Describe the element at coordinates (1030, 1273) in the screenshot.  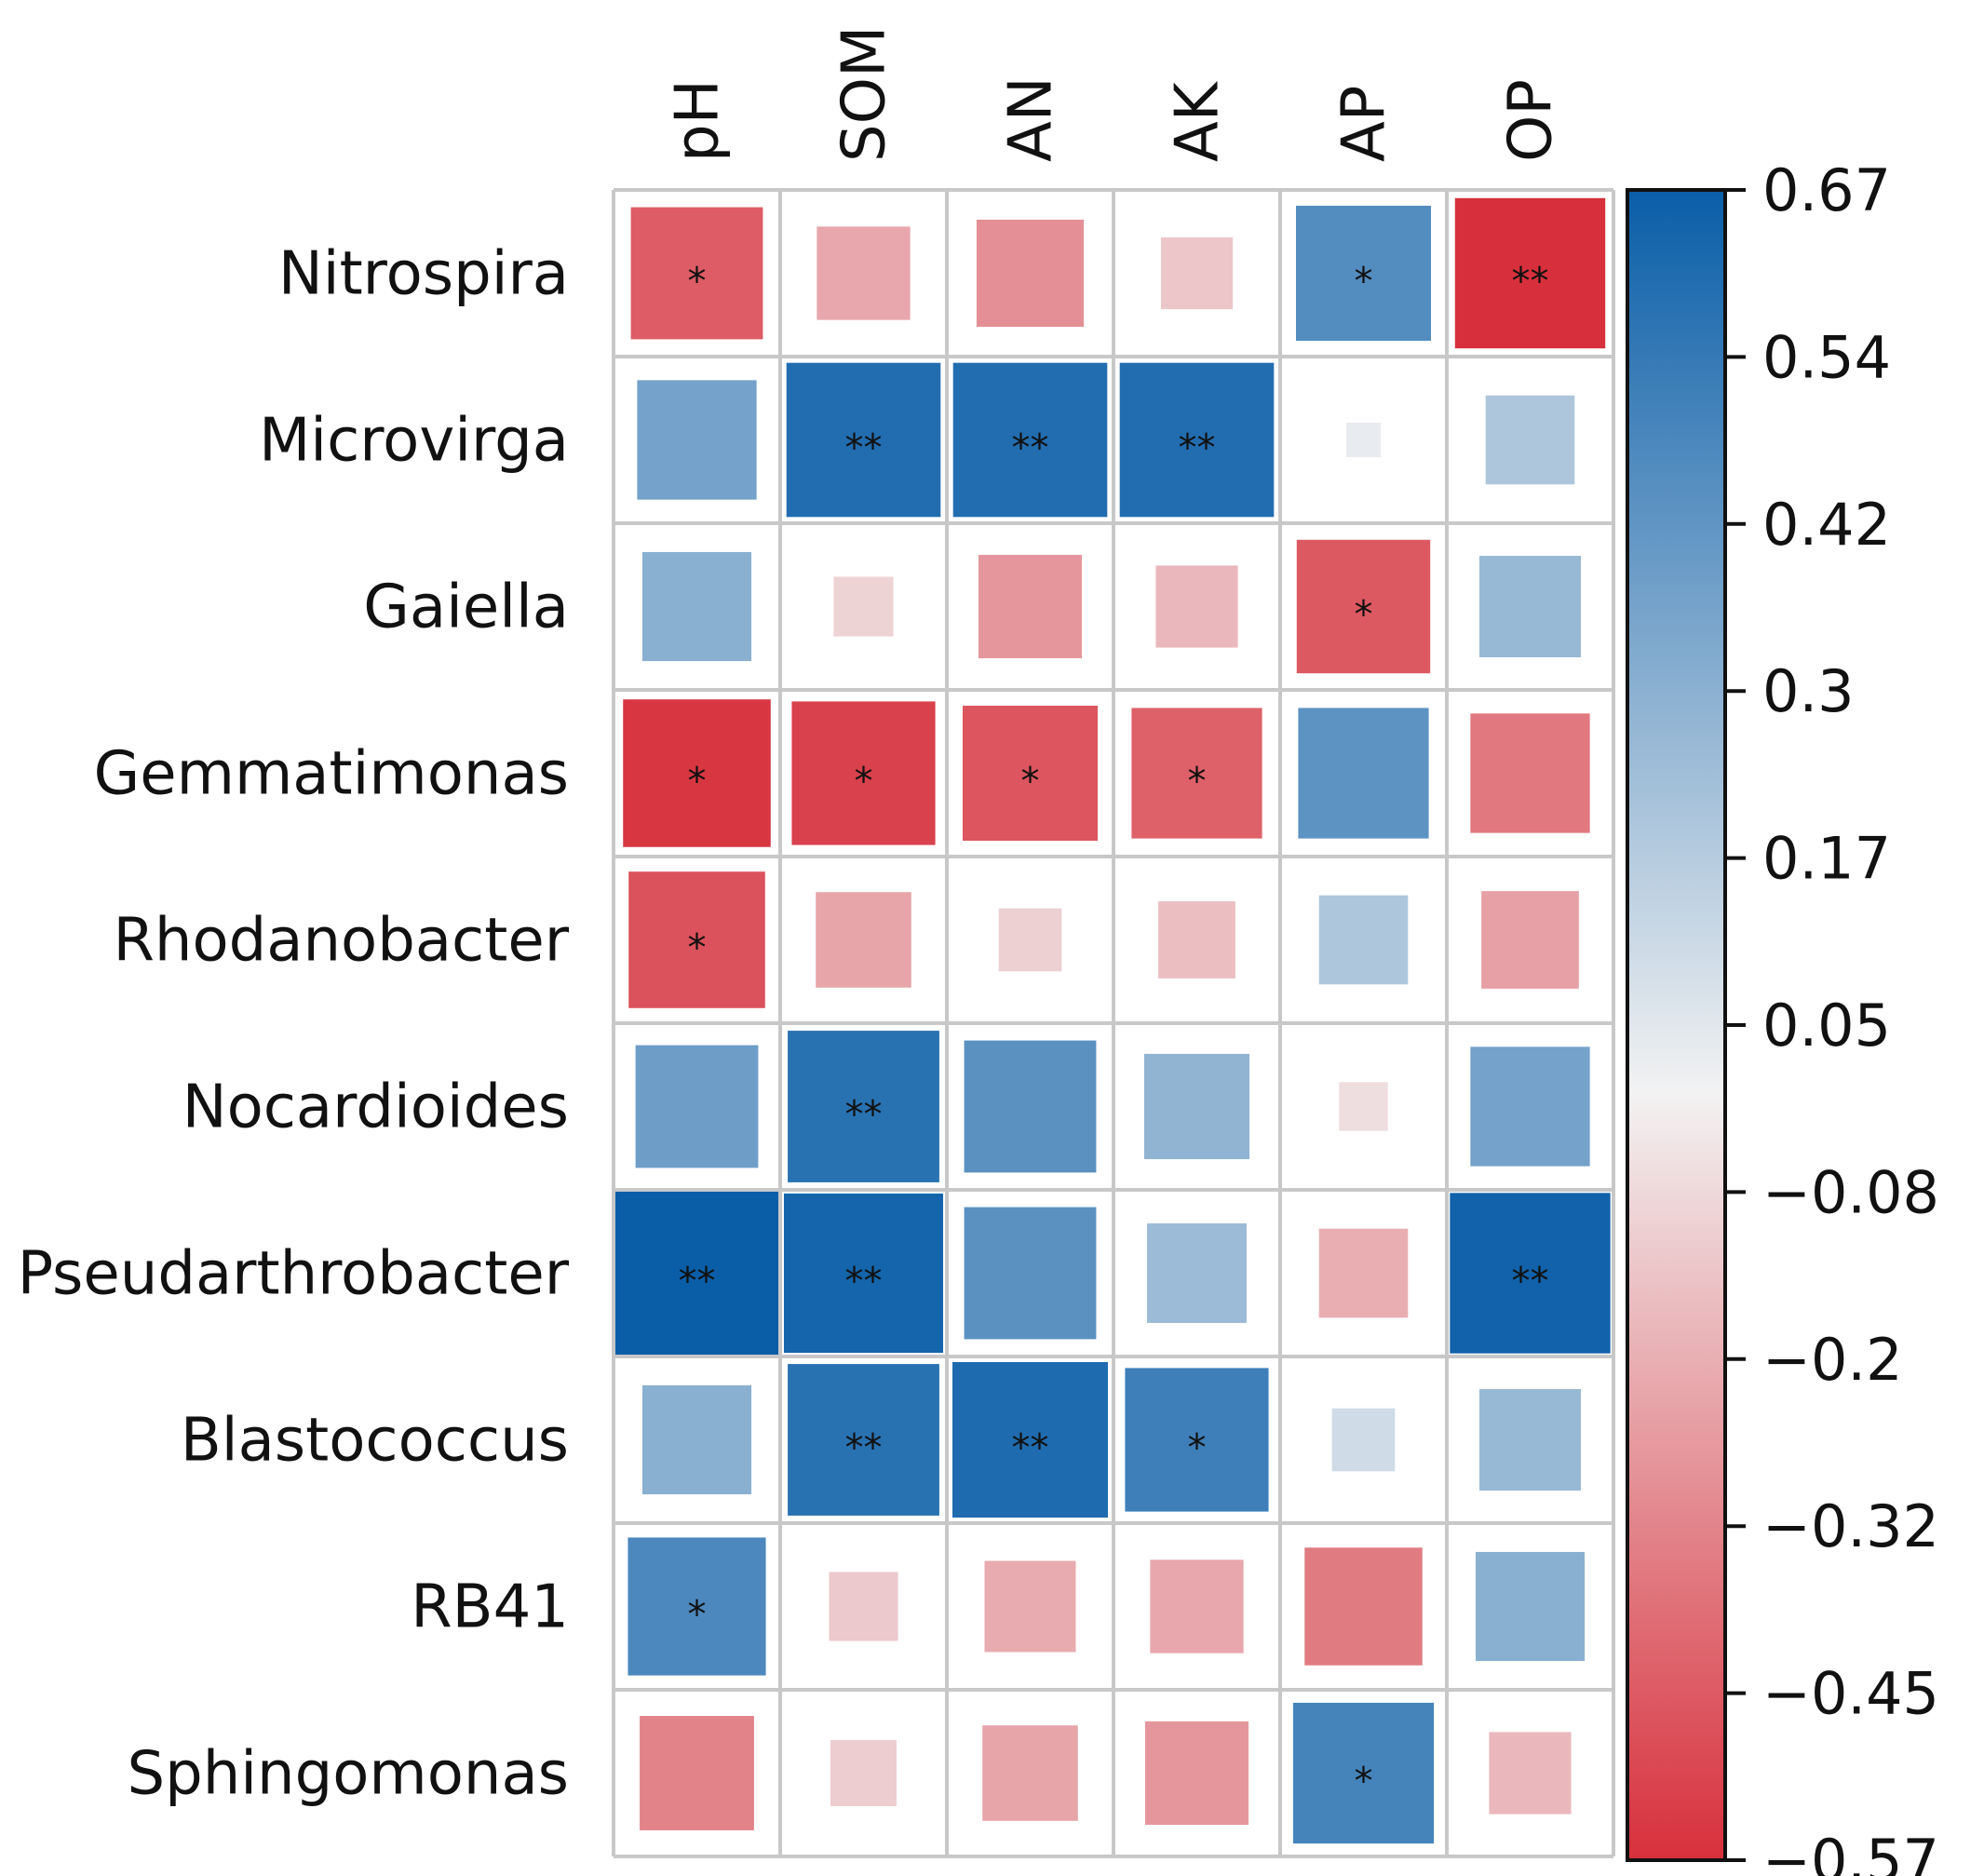
I see `cell-pseudarthrobacter-an` at that location.